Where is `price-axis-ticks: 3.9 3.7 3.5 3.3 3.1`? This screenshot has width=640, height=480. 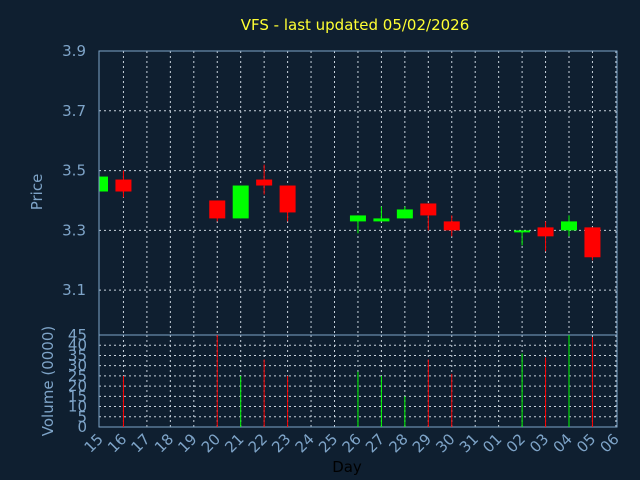 price-axis-ticks: 3.9 3.7 3.5 3.3 3.1 is located at coordinates (74, 170).